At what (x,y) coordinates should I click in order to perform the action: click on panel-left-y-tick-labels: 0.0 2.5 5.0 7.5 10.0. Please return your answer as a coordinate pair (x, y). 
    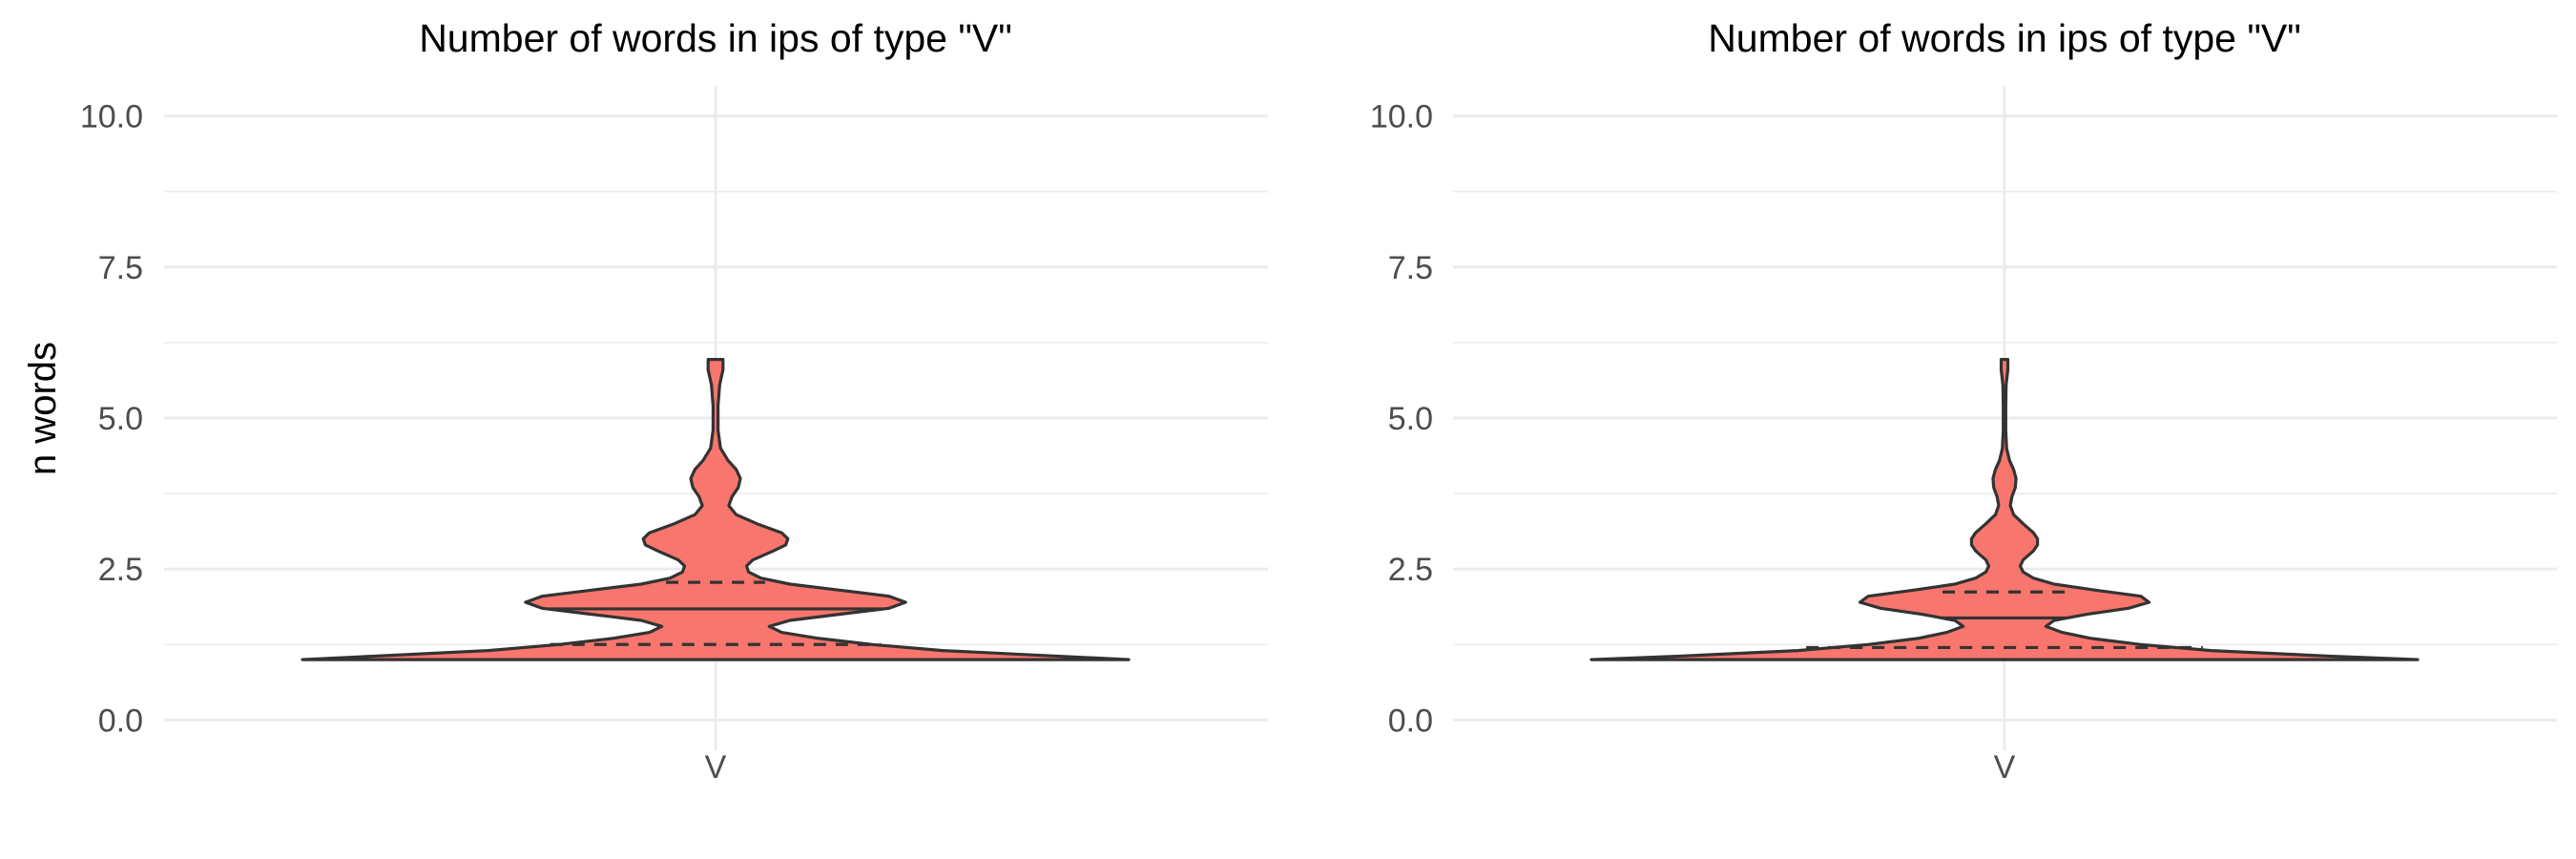
    Looking at the image, I should click on (111, 419).